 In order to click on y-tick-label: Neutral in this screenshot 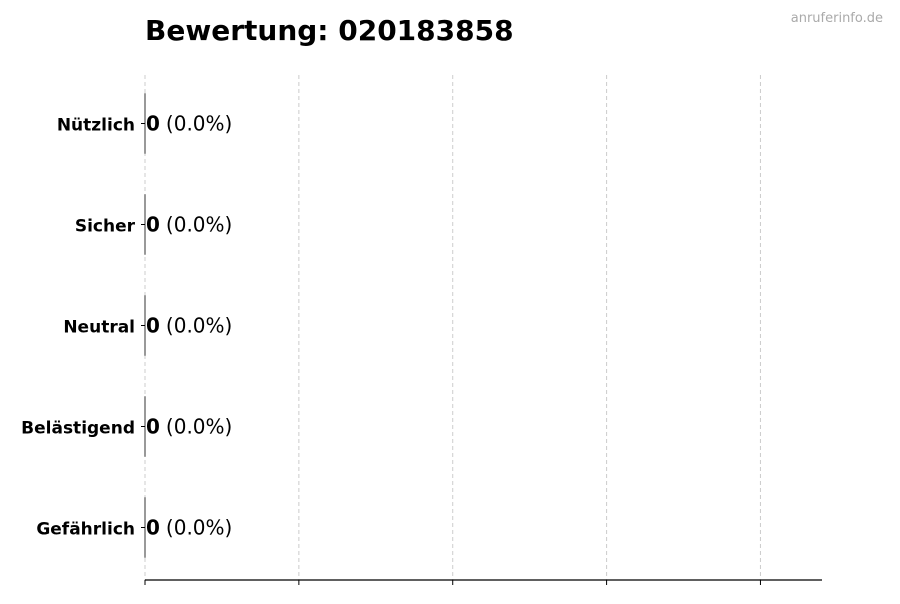, I will do `click(99, 328)`.